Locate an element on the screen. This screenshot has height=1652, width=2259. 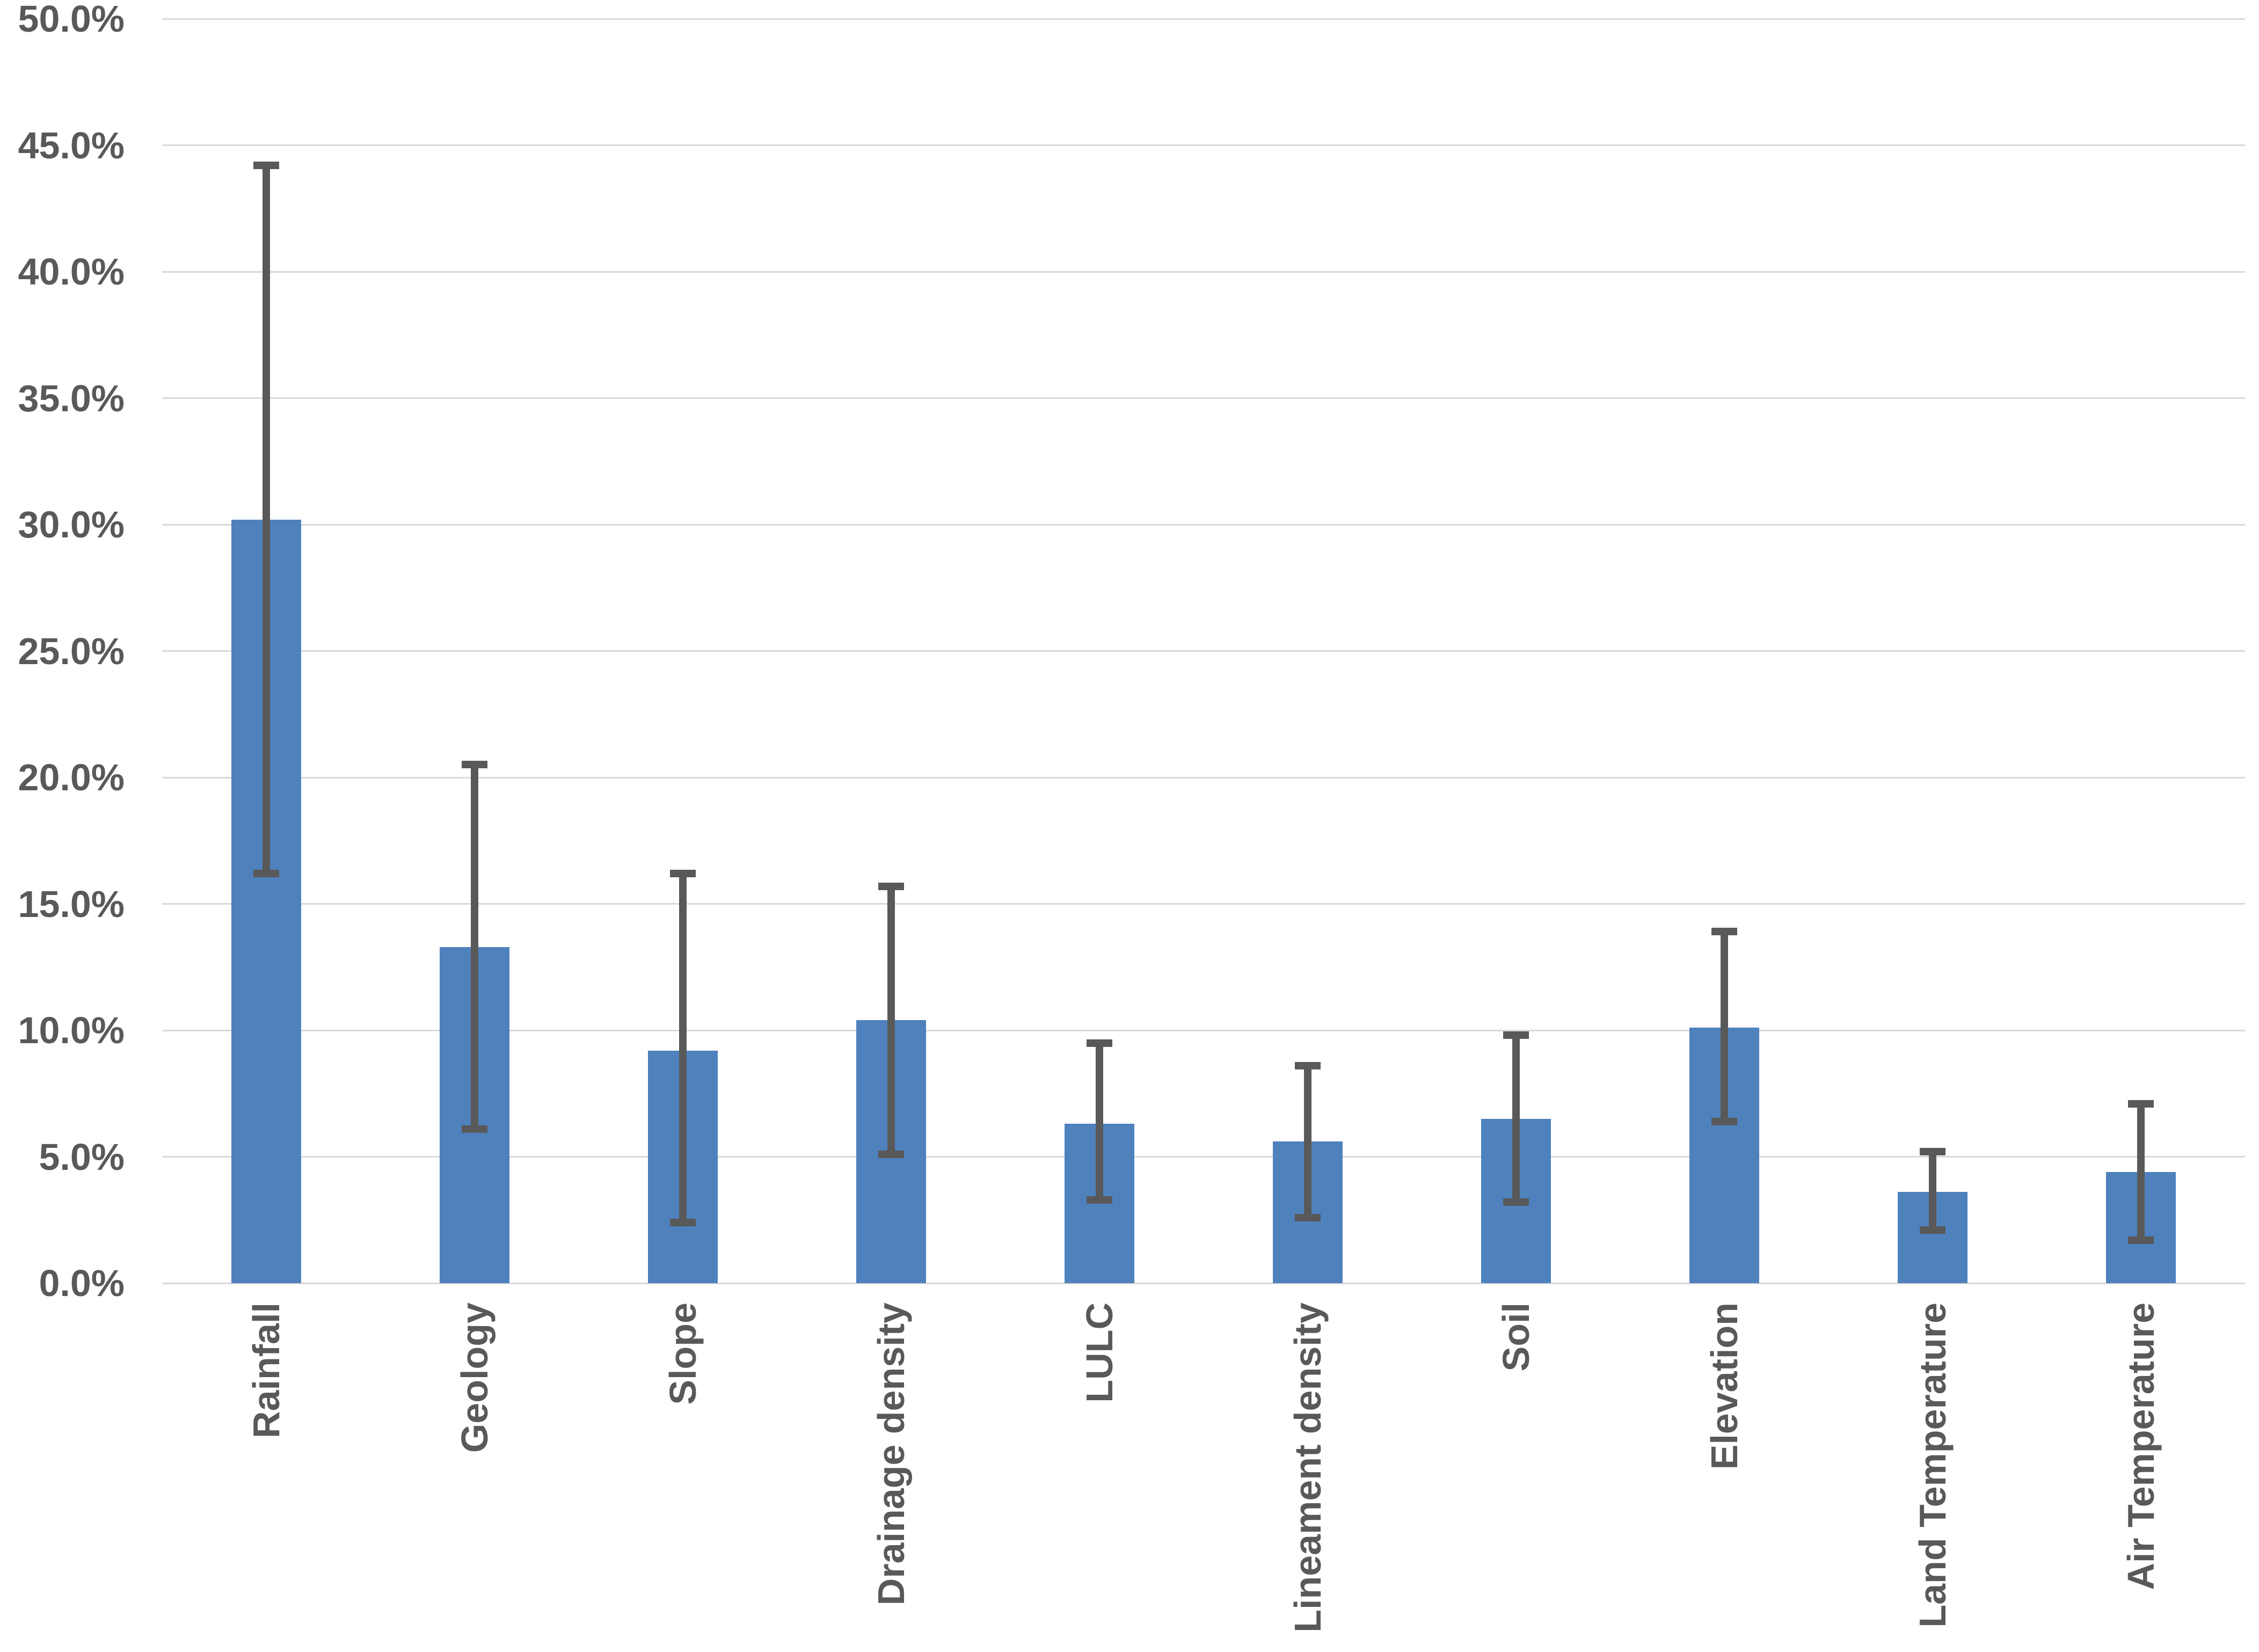
x-category-label-rainfall: Rainfall is located at coordinates (266, 1370).